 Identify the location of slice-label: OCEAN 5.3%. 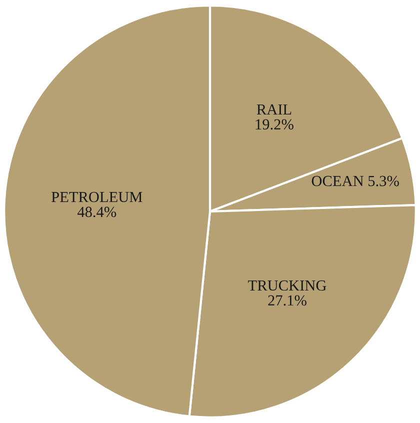
(355, 181).